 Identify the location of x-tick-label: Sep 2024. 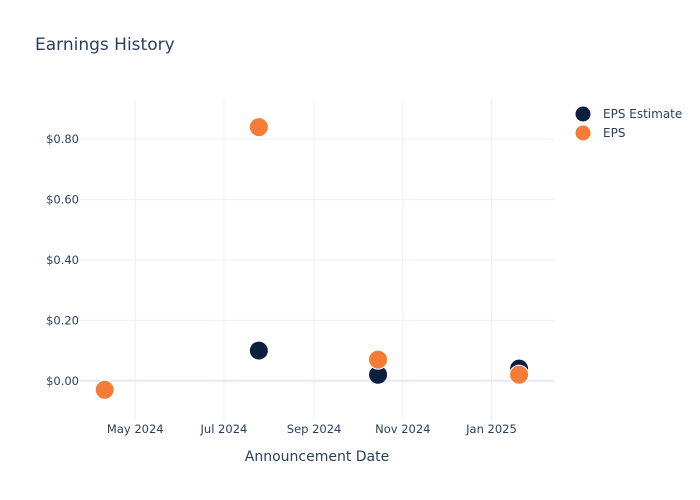
(314, 429).